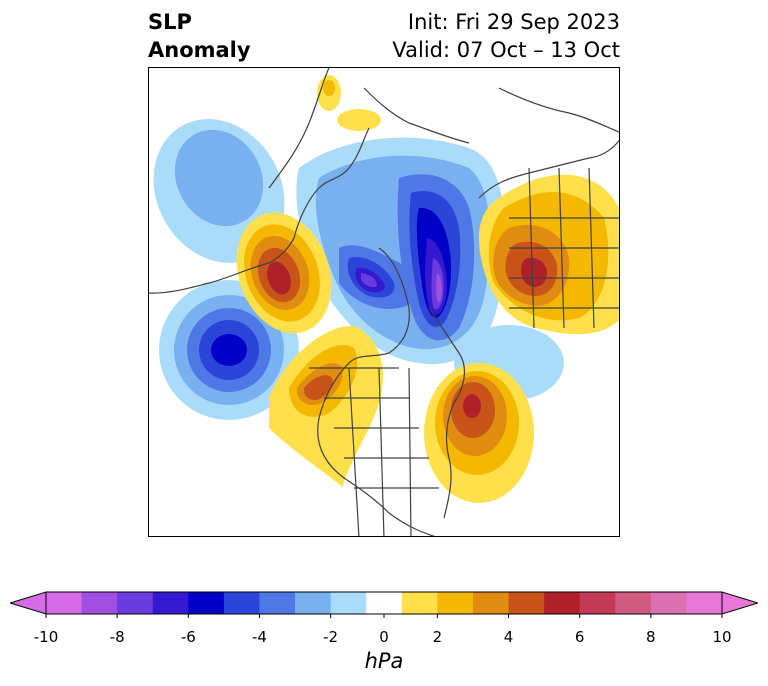 The width and height of the screenshot is (768, 686). I want to click on high-west-america, so click(326, 407).